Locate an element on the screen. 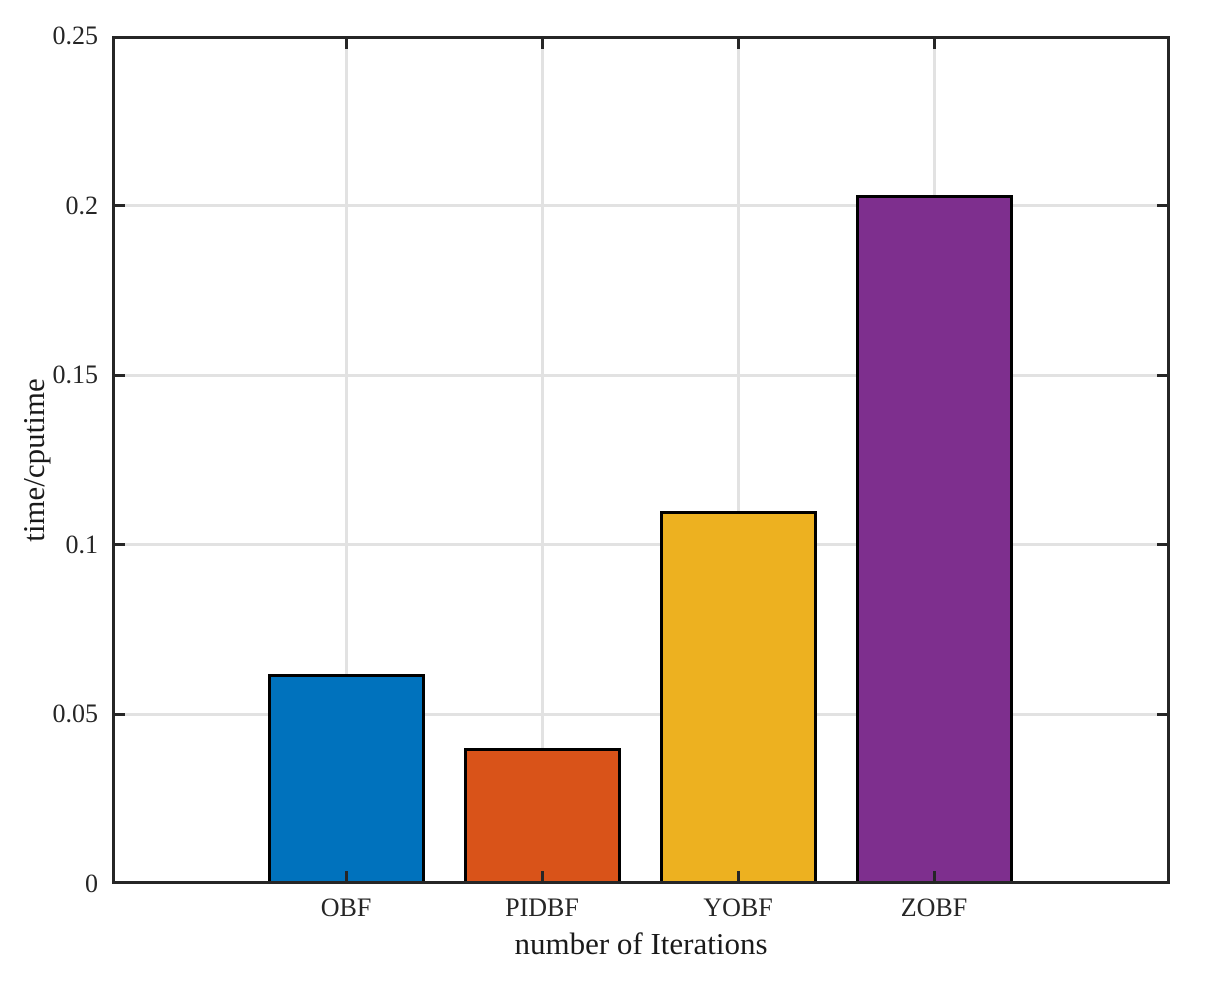 This screenshot has width=1210, height=988. y-tick-label: 0.1 is located at coordinates (82, 544).